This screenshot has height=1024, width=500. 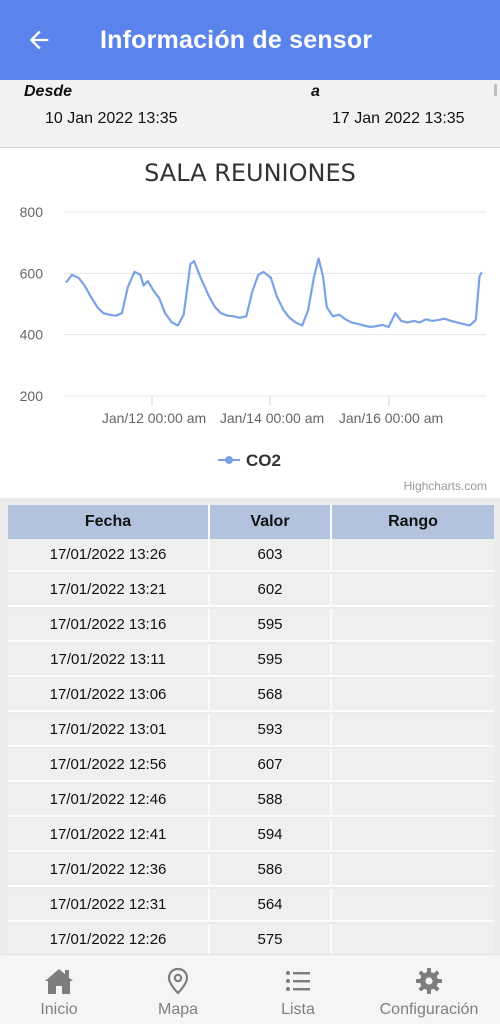 What do you see at coordinates (178, 1009) in the screenshot?
I see `nav-label-mapa: Mapa` at bounding box center [178, 1009].